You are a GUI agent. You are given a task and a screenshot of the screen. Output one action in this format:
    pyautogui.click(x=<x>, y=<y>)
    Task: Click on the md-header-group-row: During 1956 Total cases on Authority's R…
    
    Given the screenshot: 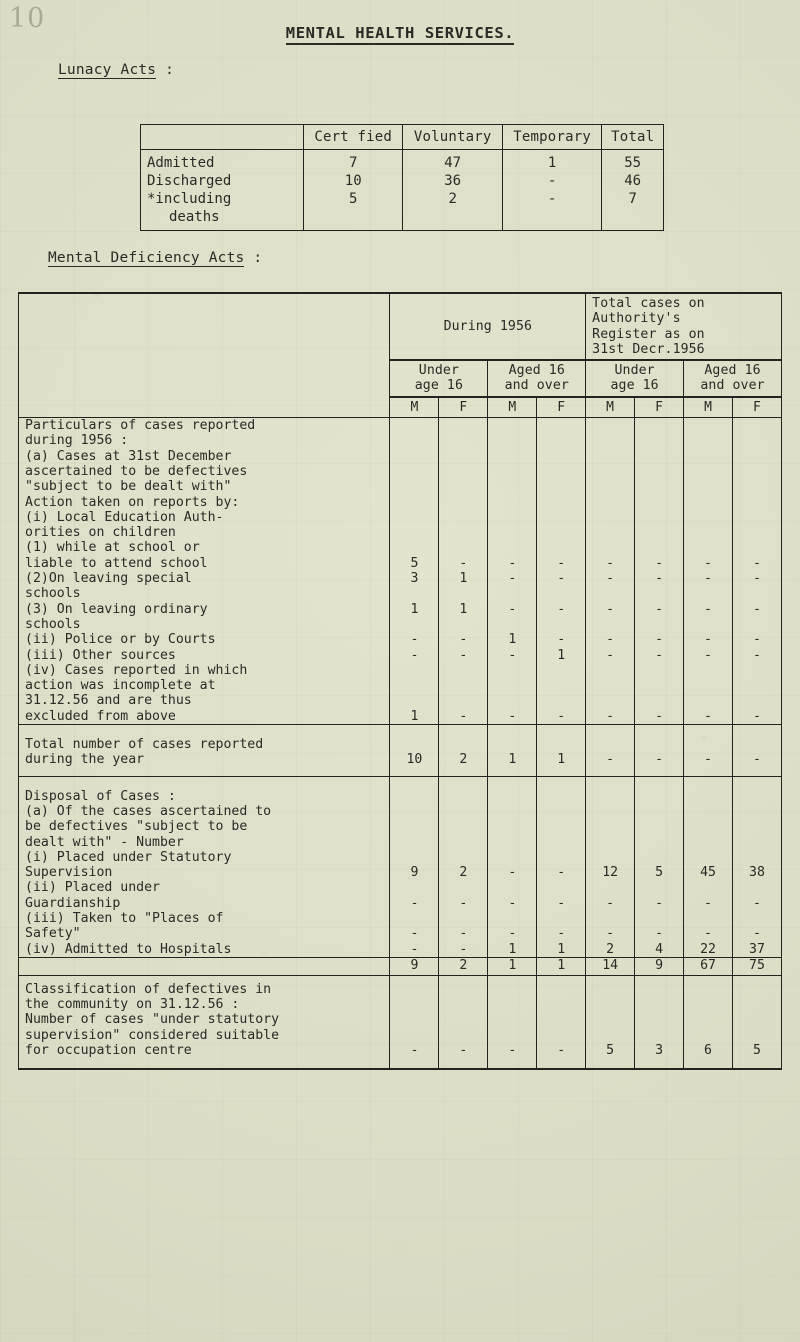 What is the action you would take?
    pyautogui.click(x=399, y=355)
    